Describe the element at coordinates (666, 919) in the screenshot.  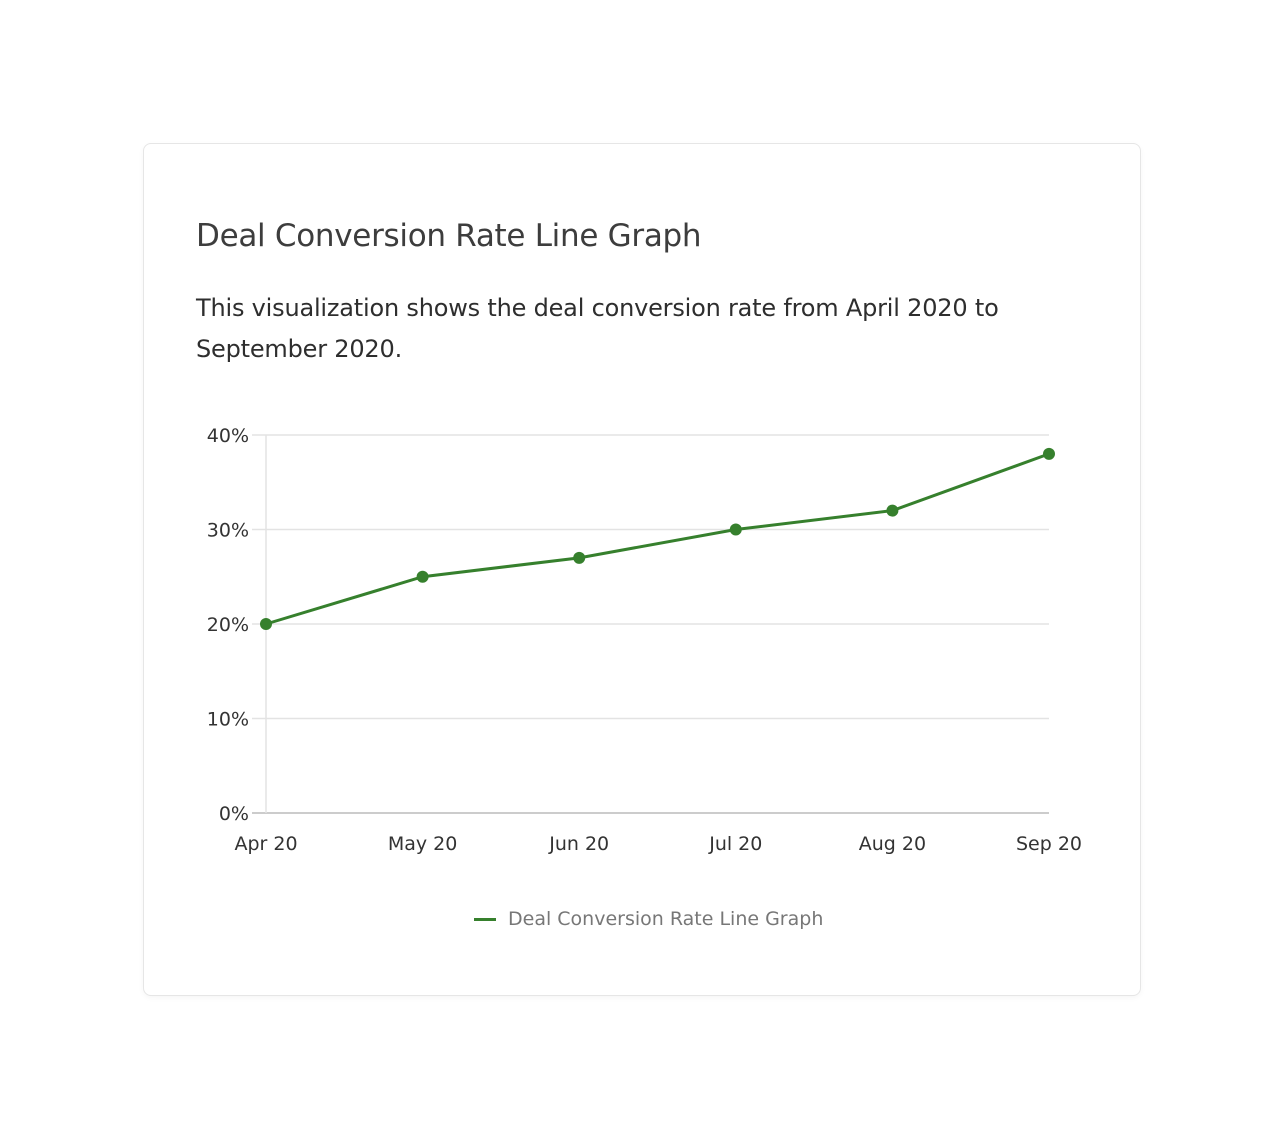
I see `legend-label: Deal Conversion Rate Line Graph` at that location.